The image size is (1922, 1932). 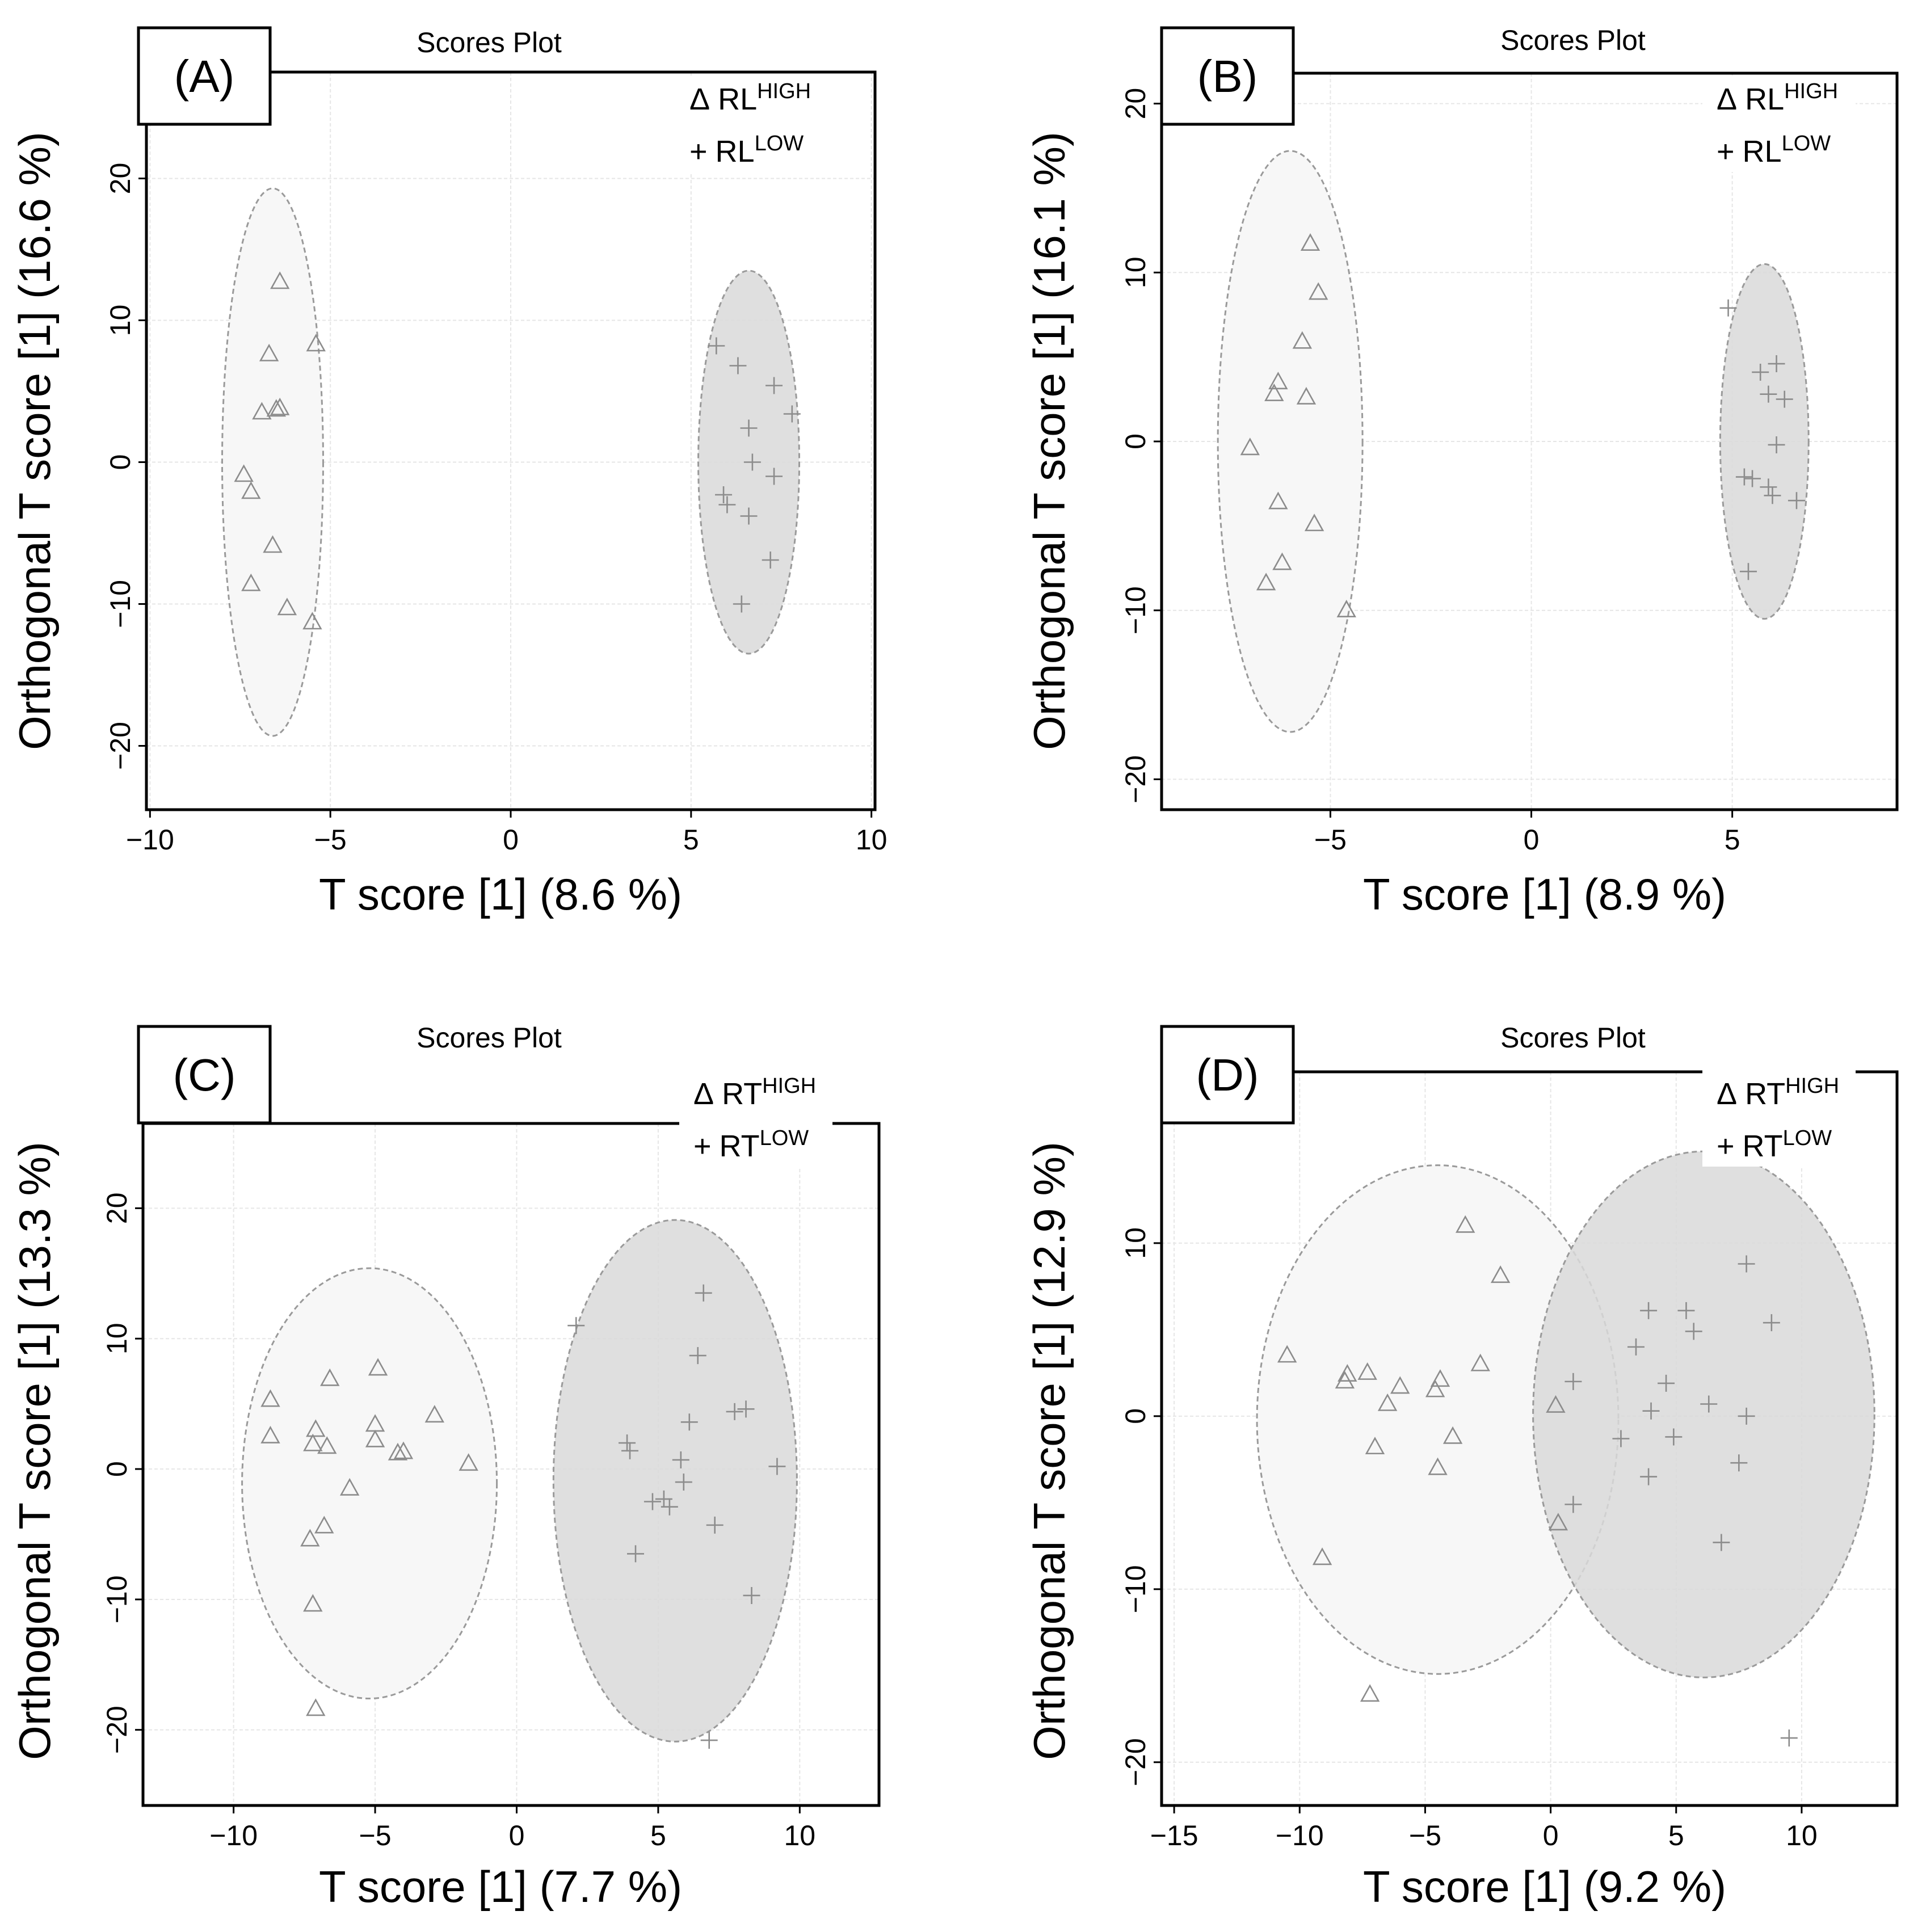 I want to click on panel-label-box, so click(x=204, y=1075).